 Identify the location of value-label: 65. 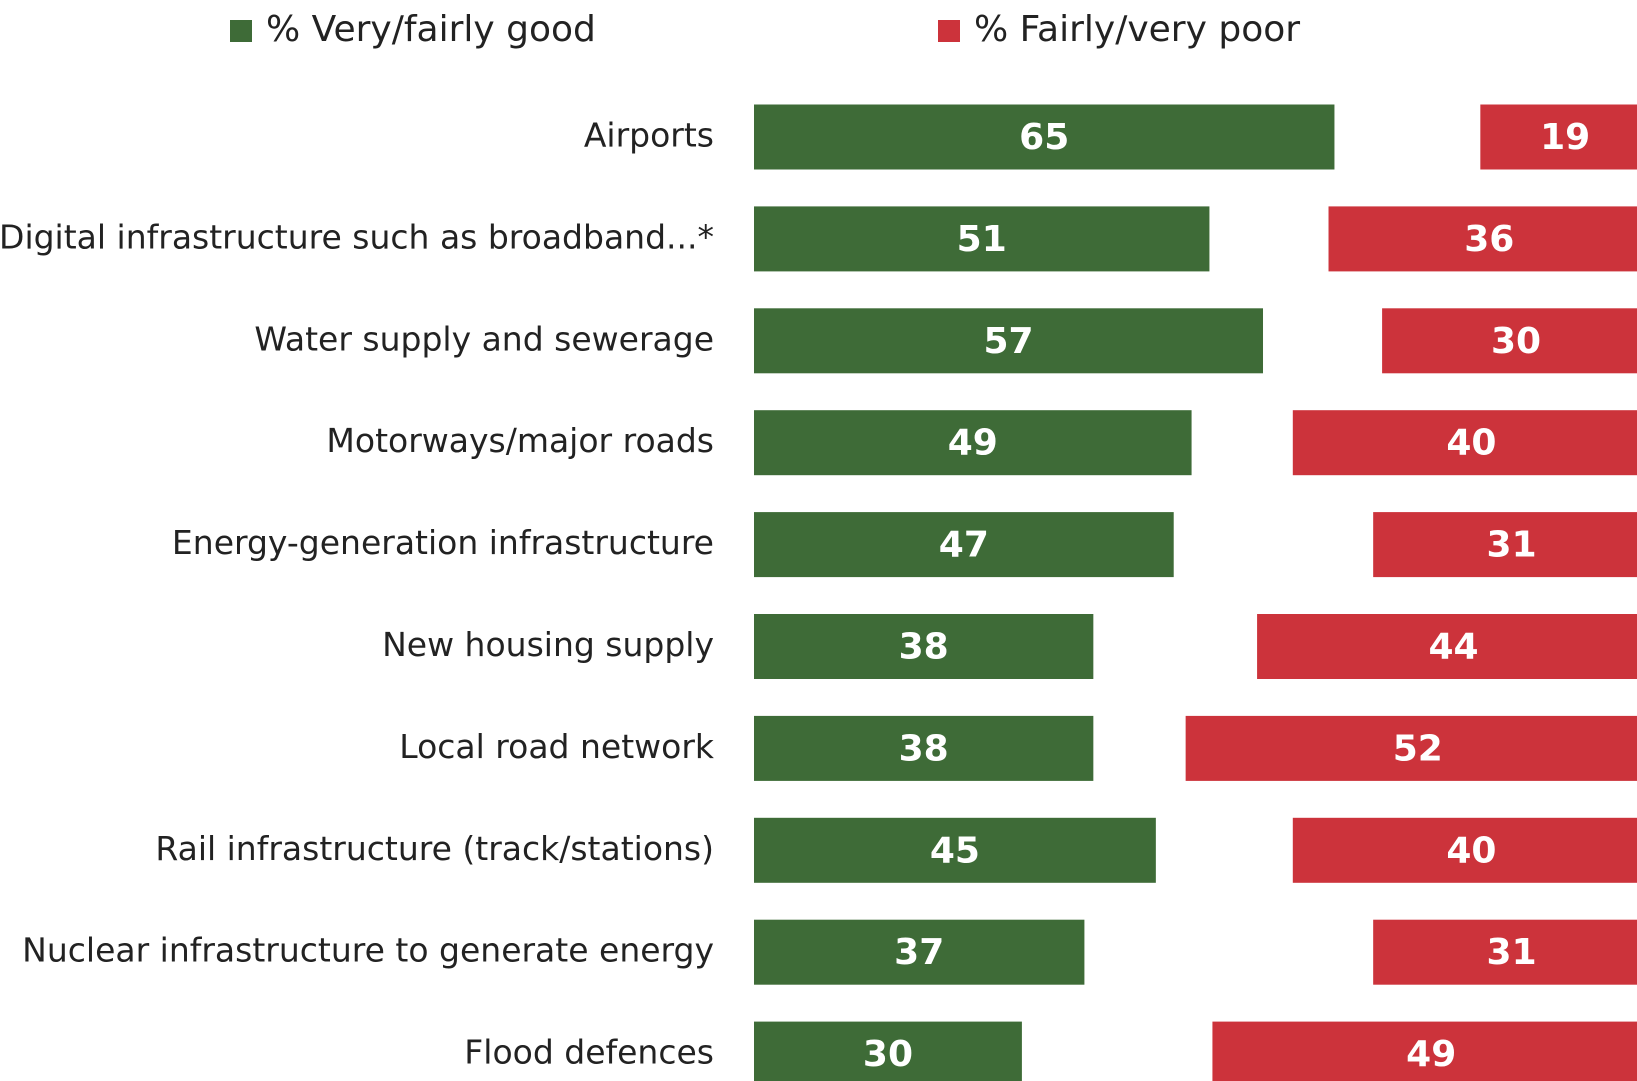
(1044, 137).